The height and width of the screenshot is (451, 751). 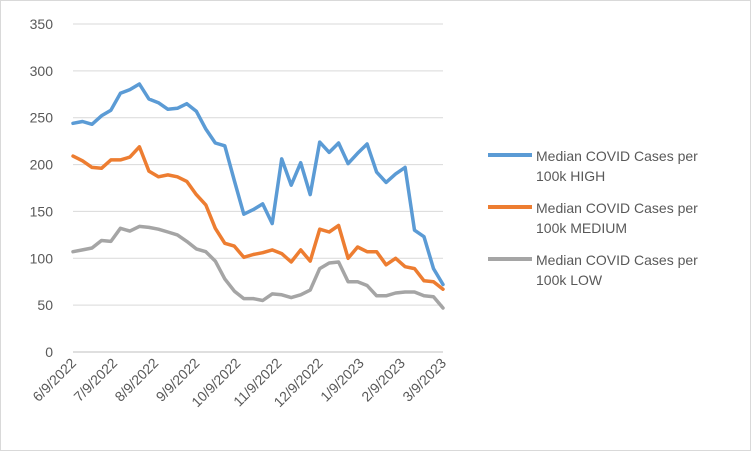 I want to click on legend-label-medium: Median COVID Cases per 100k MEDIUM, so click(x=617, y=218).